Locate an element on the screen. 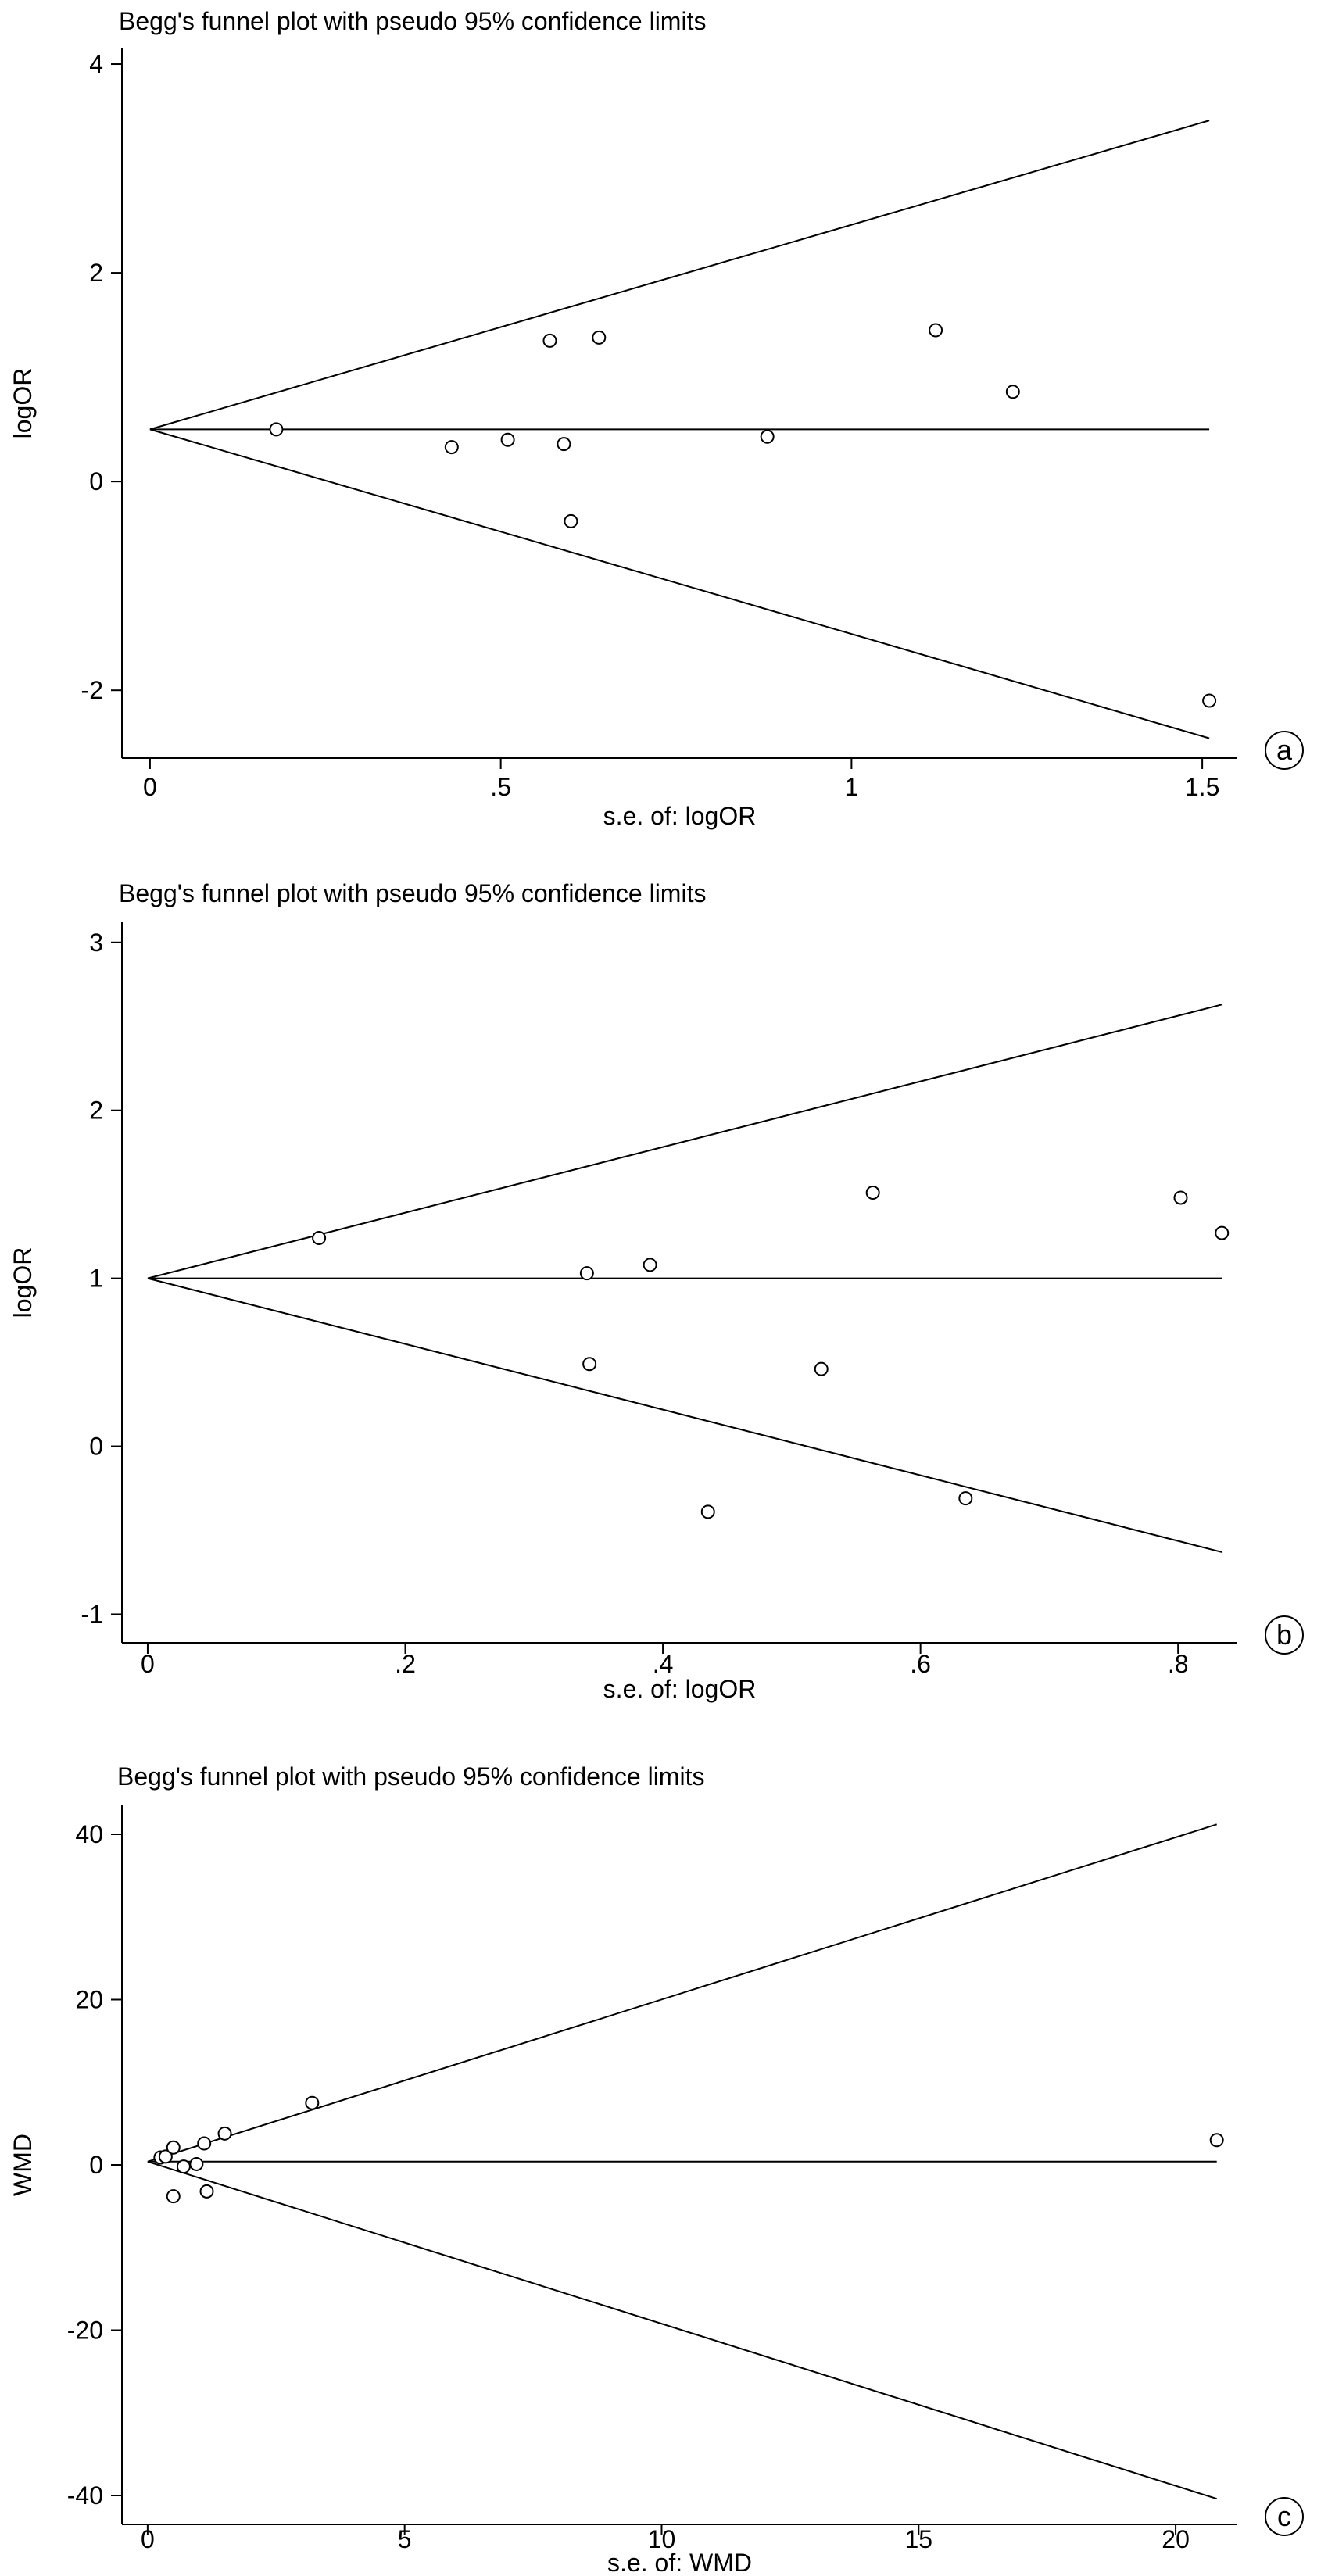 The height and width of the screenshot is (2576, 1328). x-tick-label: 1.5 is located at coordinates (1202, 787).